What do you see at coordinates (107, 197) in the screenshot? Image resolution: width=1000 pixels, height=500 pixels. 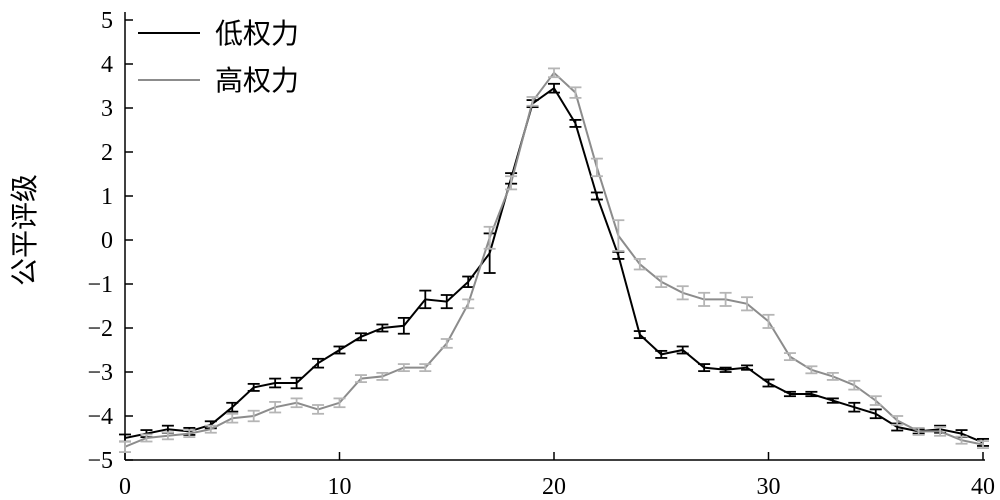 I see `y-tick-label: 1` at bounding box center [107, 197].